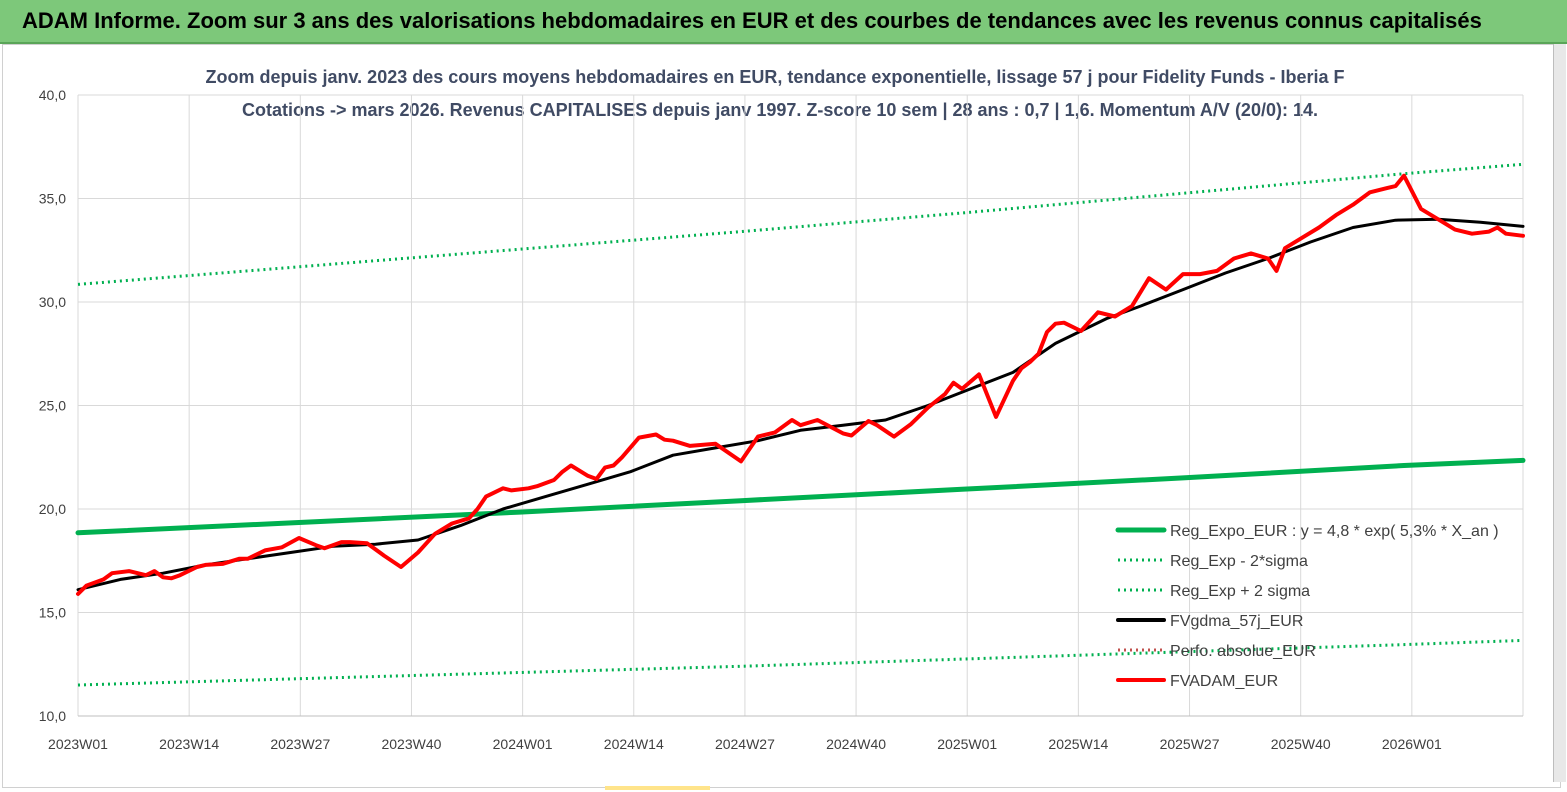 This screenshot has height=792, width=1567. Describe the element at coordinates (300, 744) in the screenshot. I see `x-tick-label: 2023W27` at that location.